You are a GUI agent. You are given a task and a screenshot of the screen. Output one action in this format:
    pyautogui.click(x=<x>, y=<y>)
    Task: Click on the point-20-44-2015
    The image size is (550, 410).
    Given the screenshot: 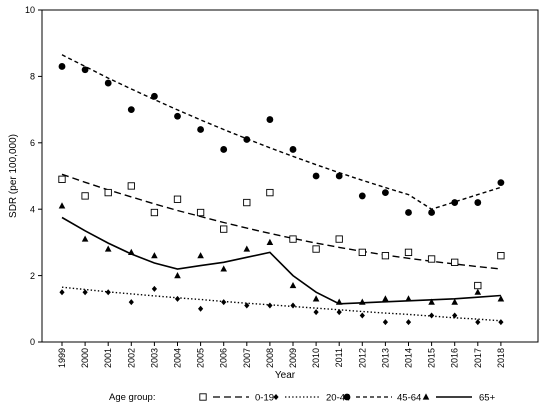 What is the action you would take?
    pyautogui.click(x=432, y=315)
    